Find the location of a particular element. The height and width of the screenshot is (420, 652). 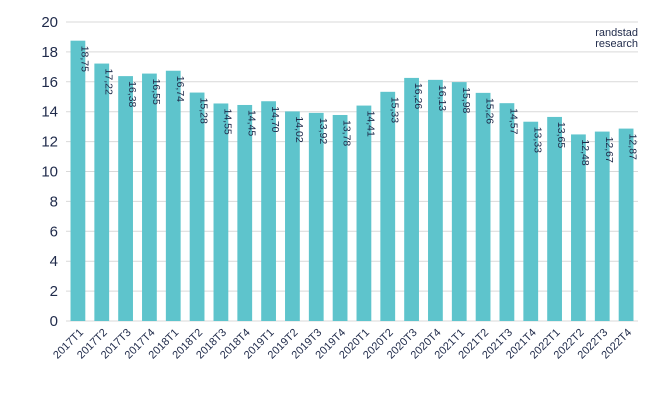

data-label: 18,75 is located at coordinates (84, 59).